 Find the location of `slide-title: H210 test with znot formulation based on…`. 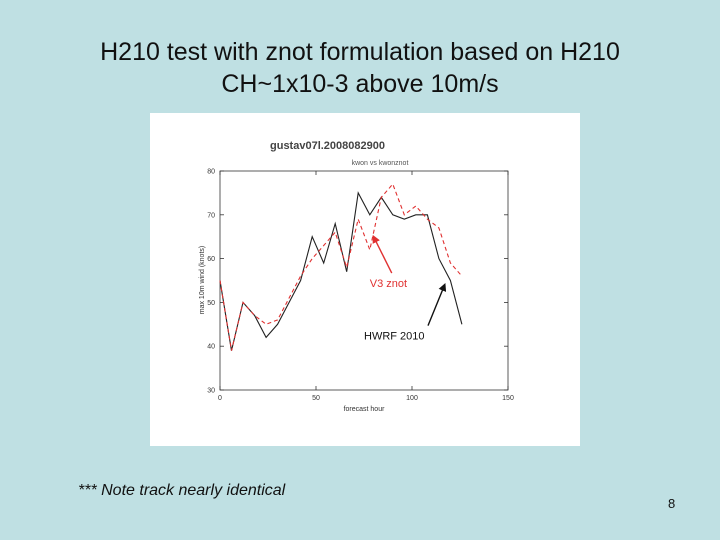

slide-title: H210 test with znot formulation based on… is located at coordinates (360, 68).